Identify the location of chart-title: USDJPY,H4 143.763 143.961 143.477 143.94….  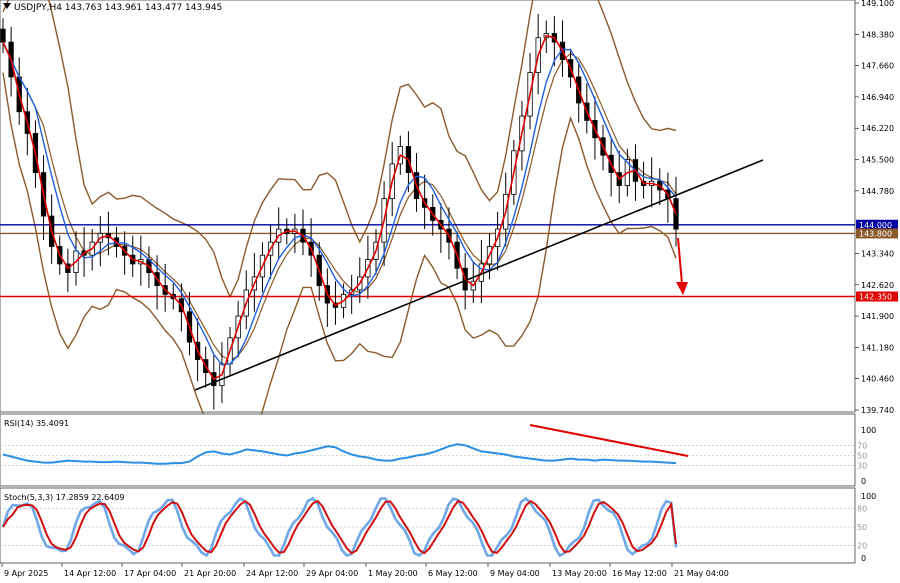
(118, 8).